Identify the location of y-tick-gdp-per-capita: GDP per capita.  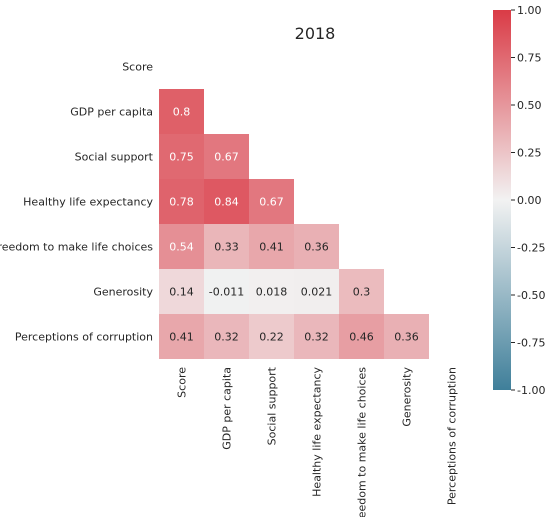
(111, 112).